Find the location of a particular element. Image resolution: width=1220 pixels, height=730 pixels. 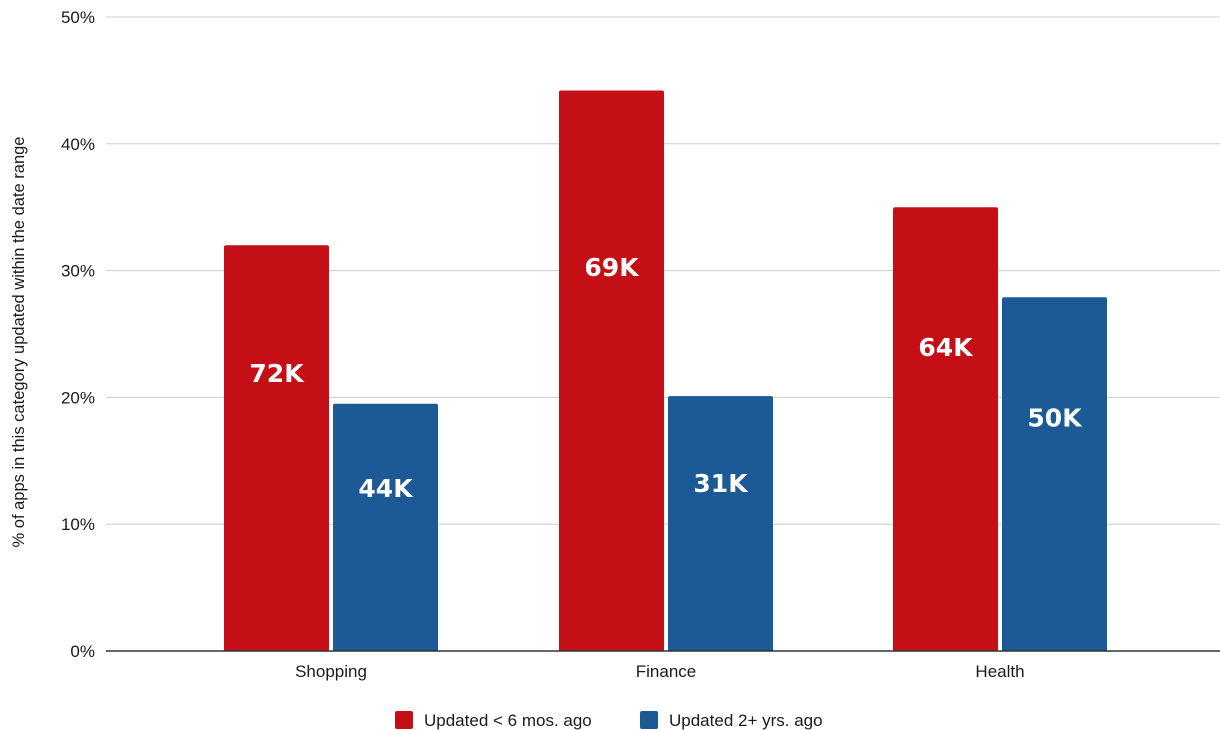

y-tick-label: 50% is located at coordinates (78, 17).